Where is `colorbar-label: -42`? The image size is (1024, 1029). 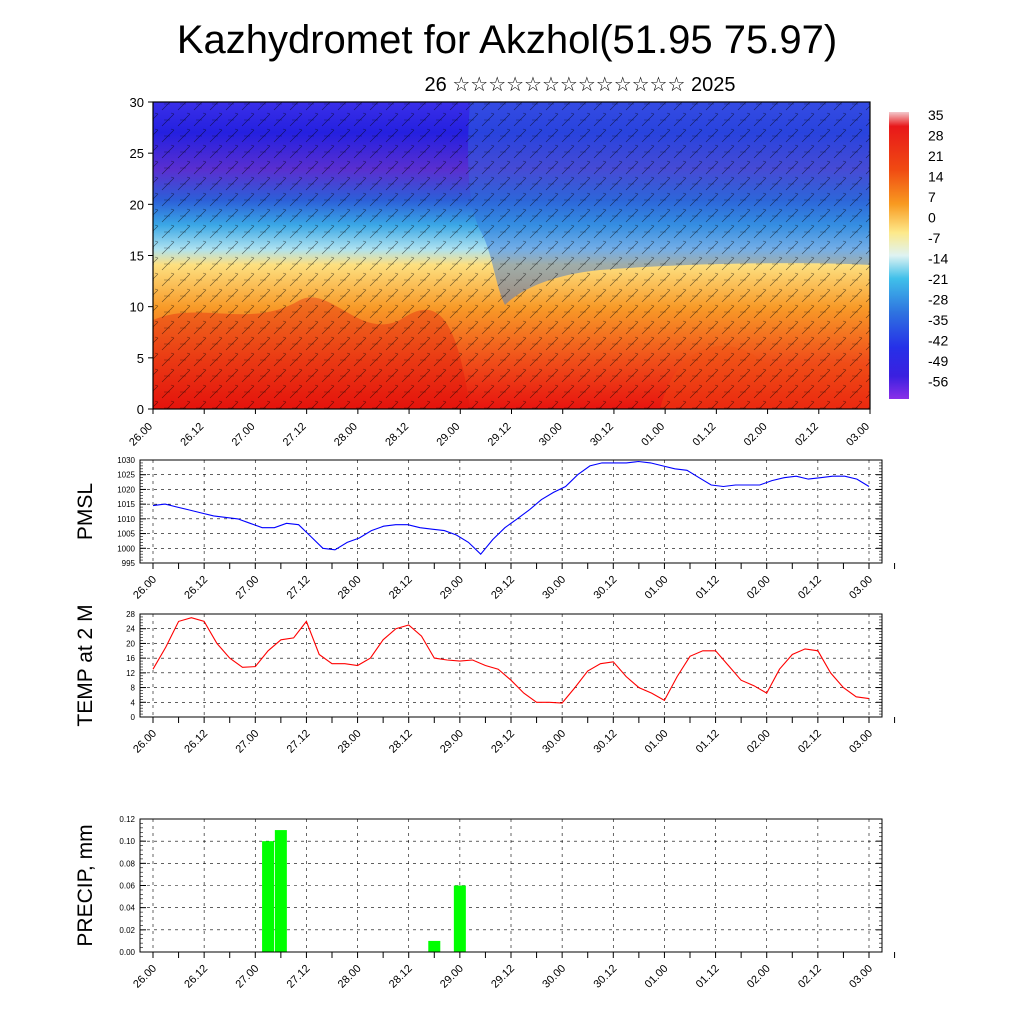 colorbar-label: -42 is located at coordinates (938, 341).